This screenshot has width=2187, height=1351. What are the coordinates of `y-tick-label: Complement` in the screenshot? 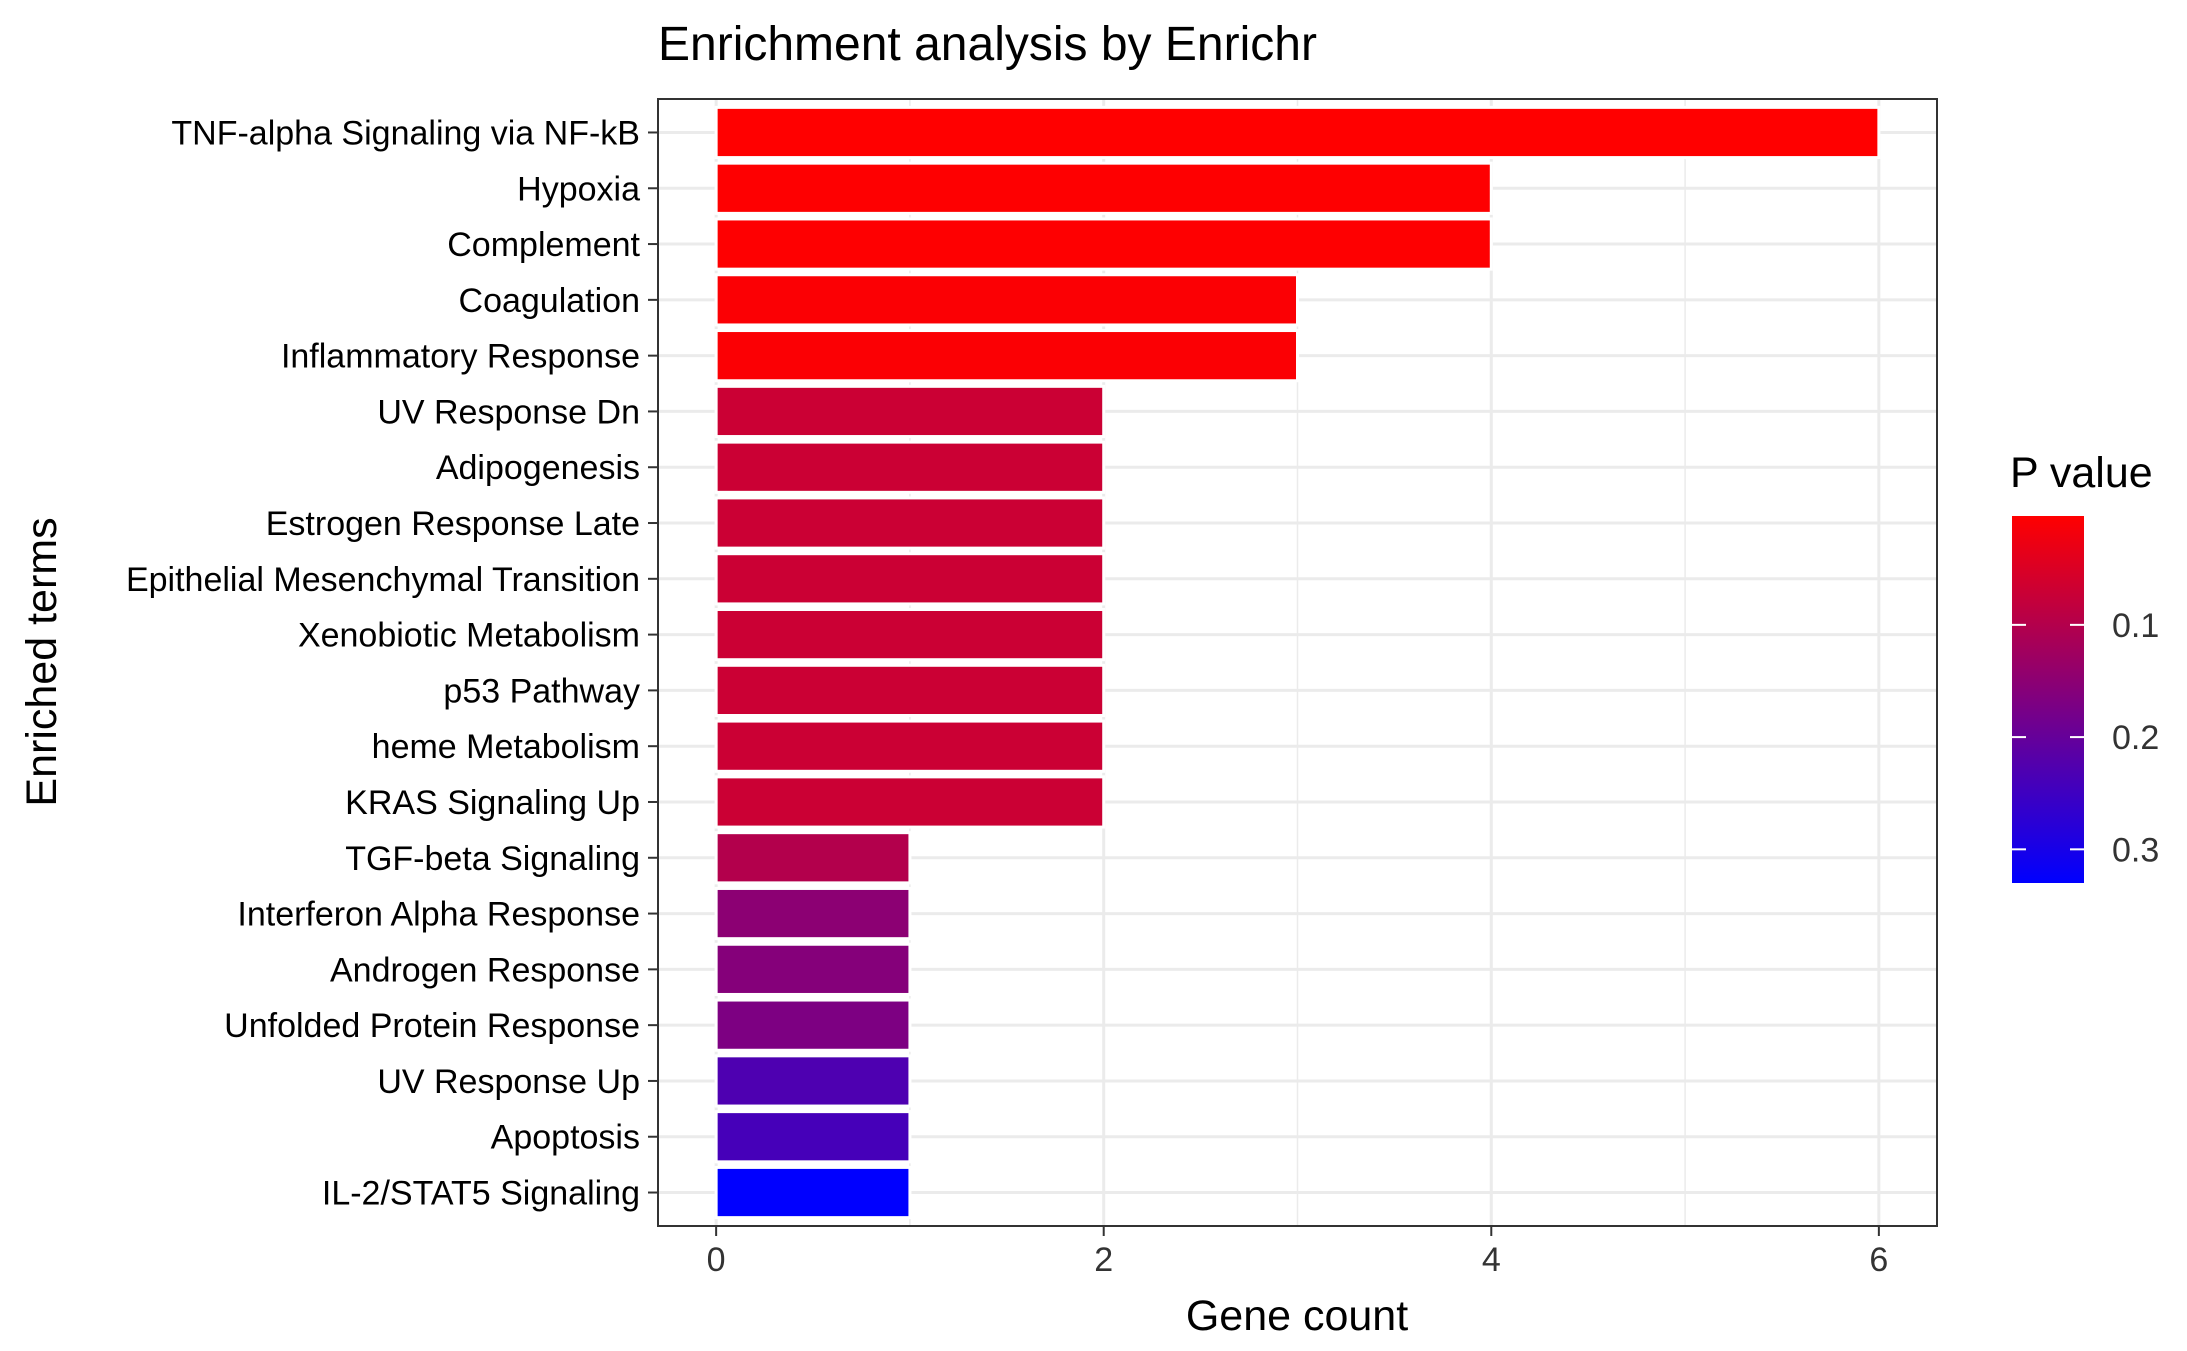 It's located at (543, 245).